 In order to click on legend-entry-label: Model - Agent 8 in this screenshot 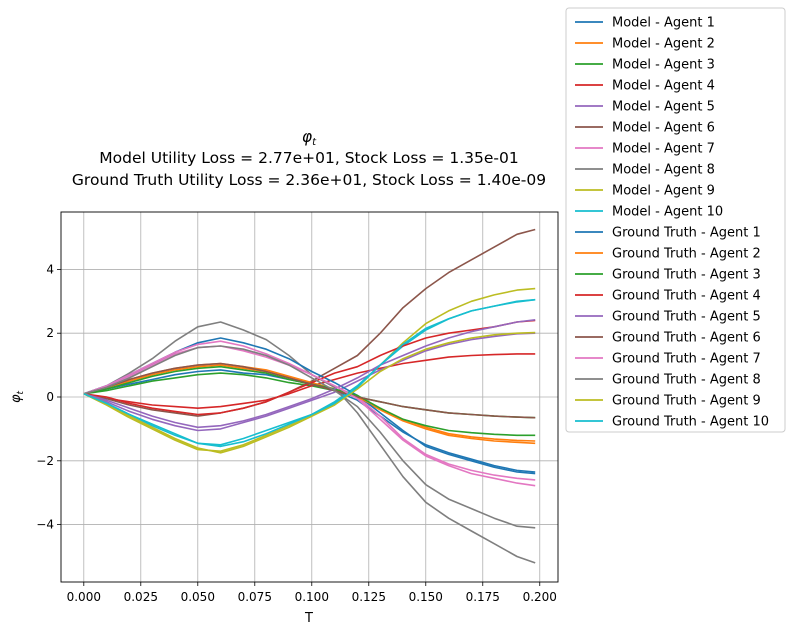, I will do `click(663, 170)`.